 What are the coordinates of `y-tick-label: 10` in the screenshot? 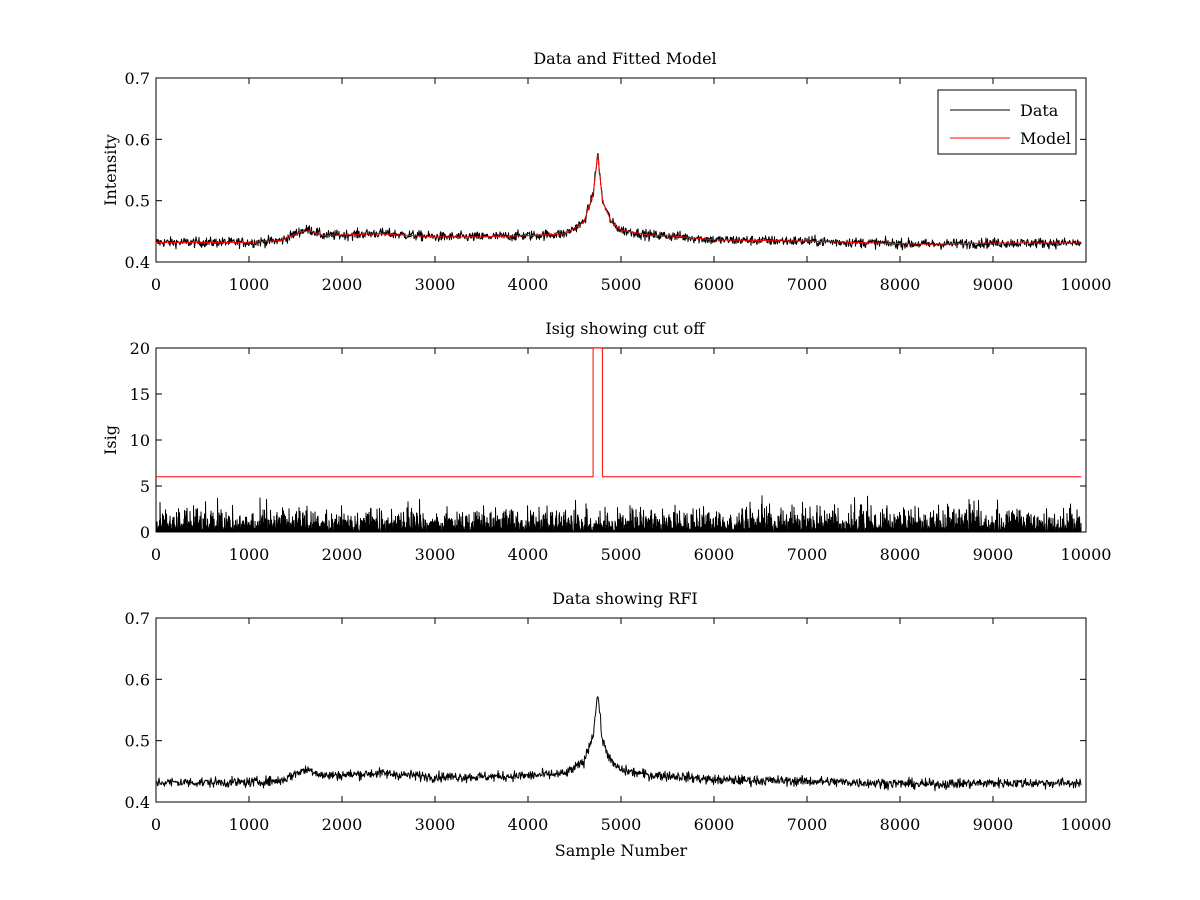 It's located at (140, 440).